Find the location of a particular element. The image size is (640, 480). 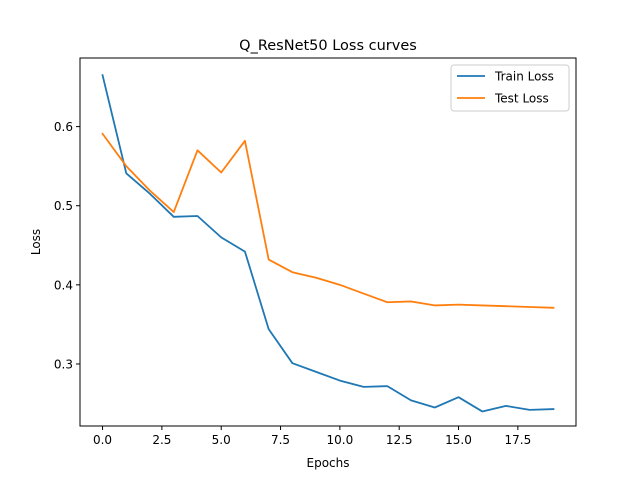

y-tick-label: 0.5 is located at coordinates (63, 206).